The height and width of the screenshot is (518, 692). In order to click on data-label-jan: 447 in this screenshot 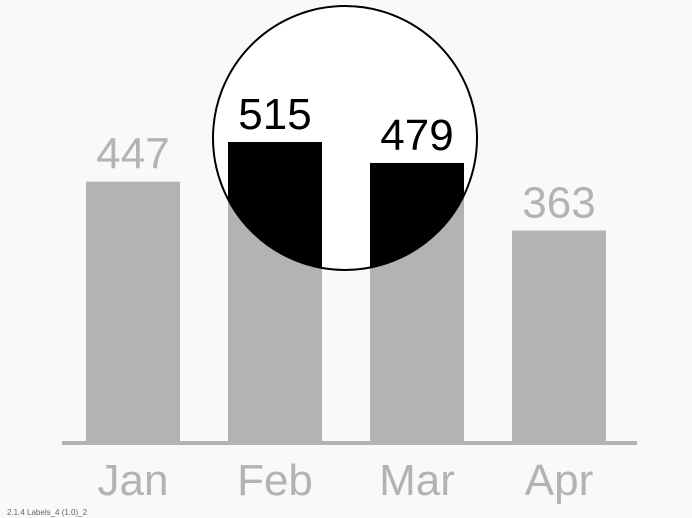, I will do `click(132, 154)`.